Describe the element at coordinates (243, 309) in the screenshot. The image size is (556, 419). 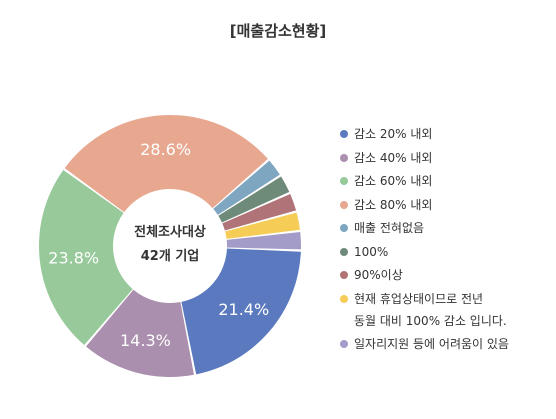
I see `slice-value-label-1: 21.4%` at that location.